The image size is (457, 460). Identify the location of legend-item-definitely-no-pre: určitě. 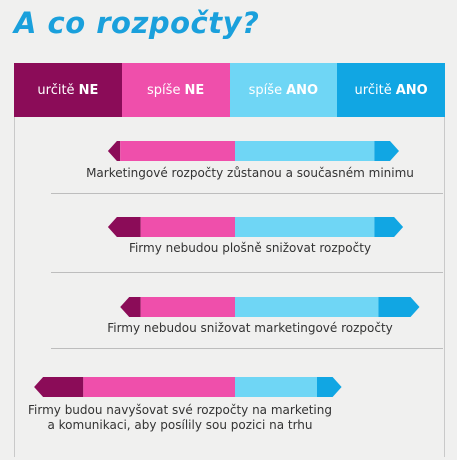
(56, 90).